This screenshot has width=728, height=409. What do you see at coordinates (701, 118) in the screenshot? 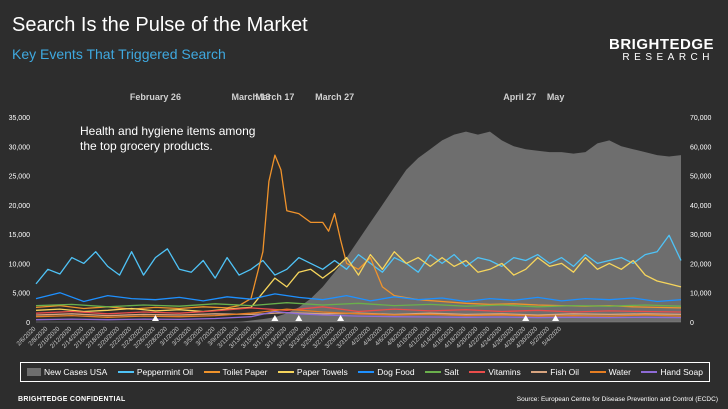
I see `right-axis-tick: 70,000` at bounding box center [701, 118].